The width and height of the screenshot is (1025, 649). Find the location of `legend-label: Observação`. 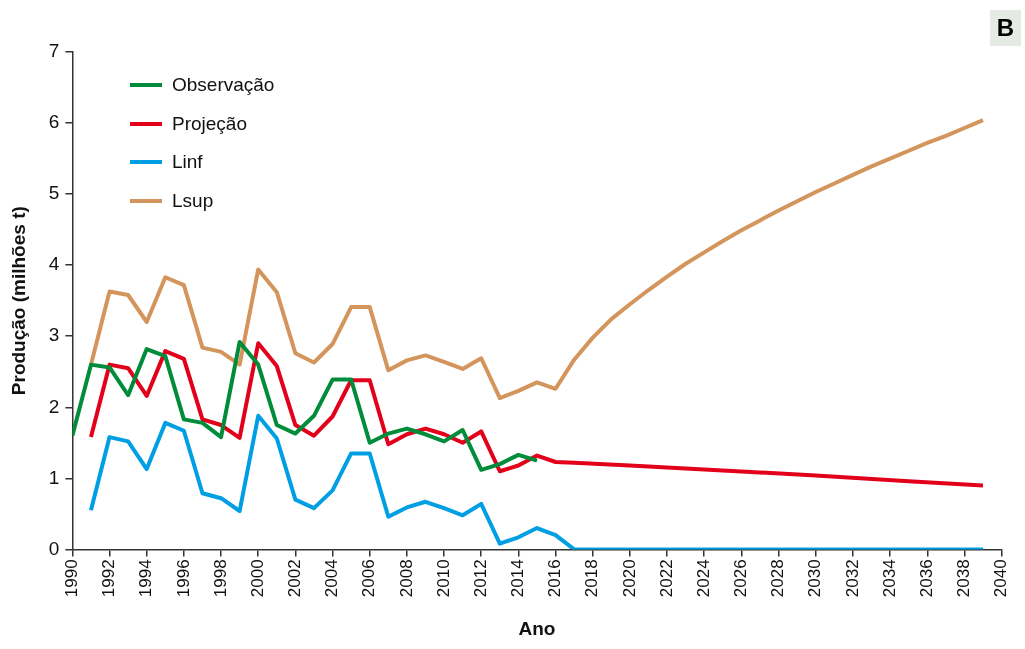

legend-label: Observação is located at coordinates (223, 85).